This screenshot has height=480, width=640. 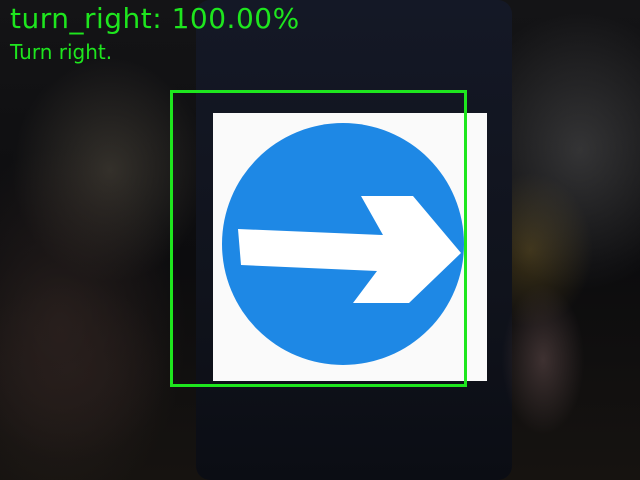 What do you see at coordinates (61, 52) in the screenshot?
I see `detection-caption: Turn right.` at bounding box center [61, 52].